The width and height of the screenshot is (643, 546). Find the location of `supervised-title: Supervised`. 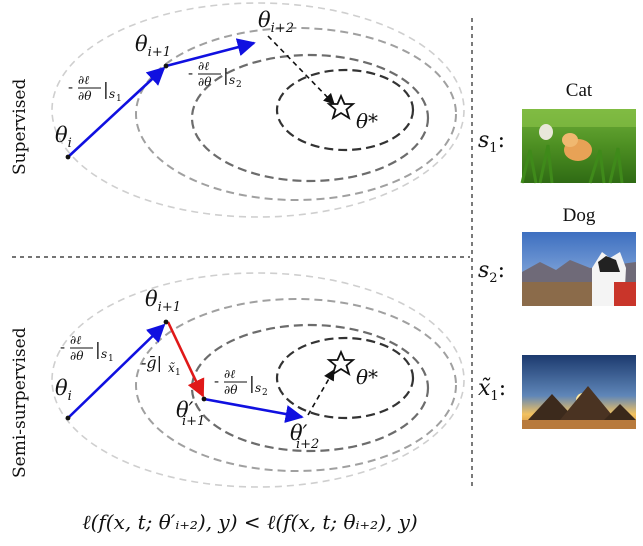

supervised-title: Supervised is located at coordinates (20, 127).